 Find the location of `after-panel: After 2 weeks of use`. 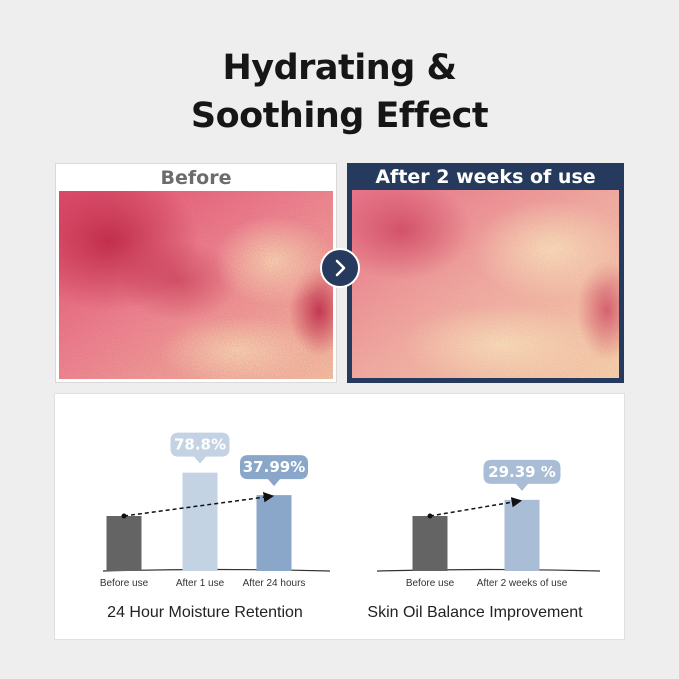

after-panel: After 2 weeks of use is located at coordinates (485, 273).